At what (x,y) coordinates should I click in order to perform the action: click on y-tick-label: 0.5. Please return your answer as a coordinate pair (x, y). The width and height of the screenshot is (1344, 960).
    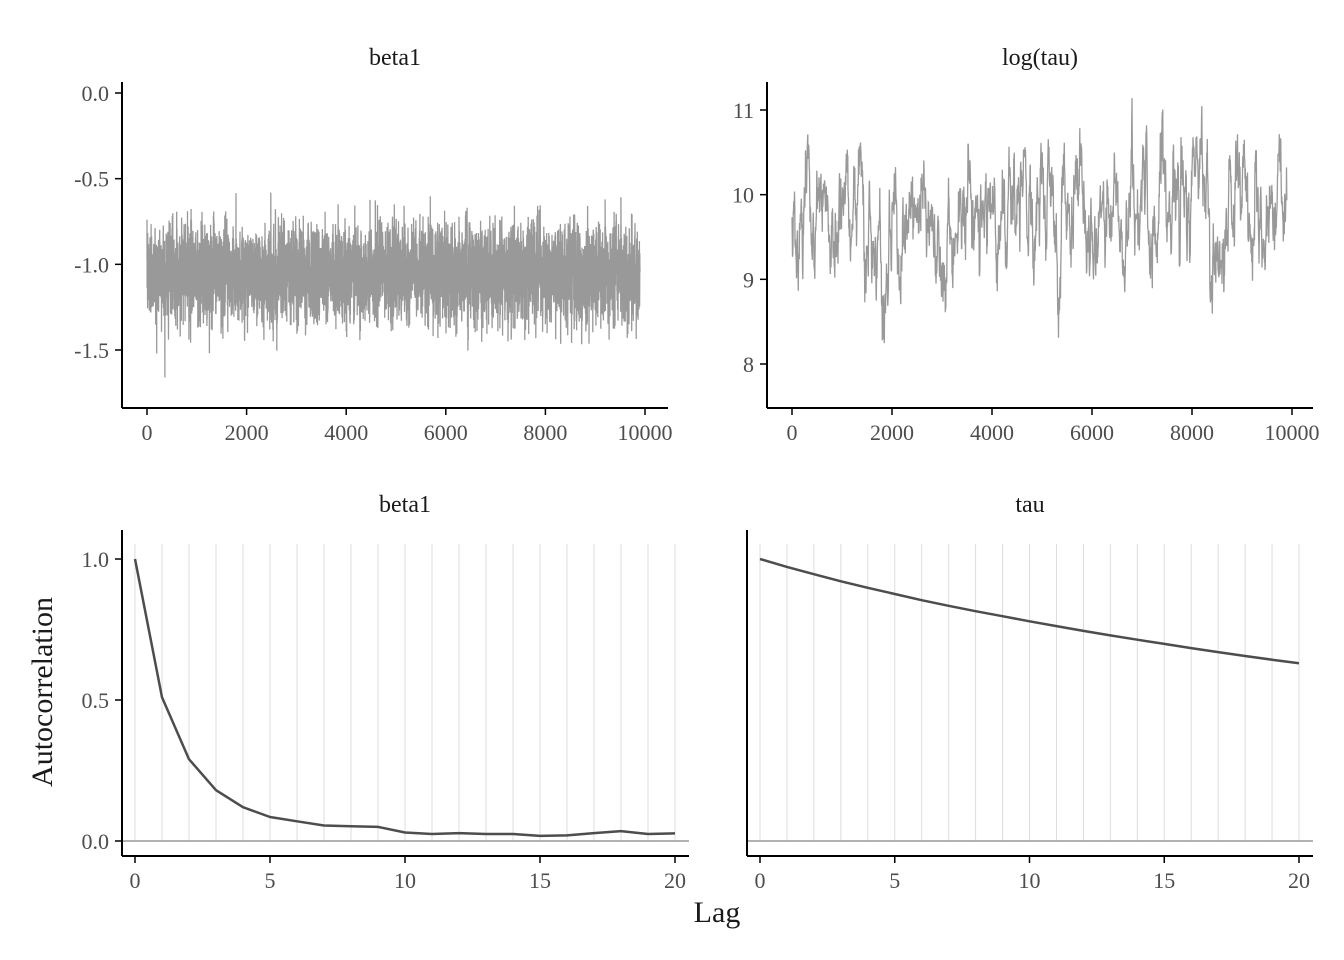
    Looking at the image, I should click on (96, 700).